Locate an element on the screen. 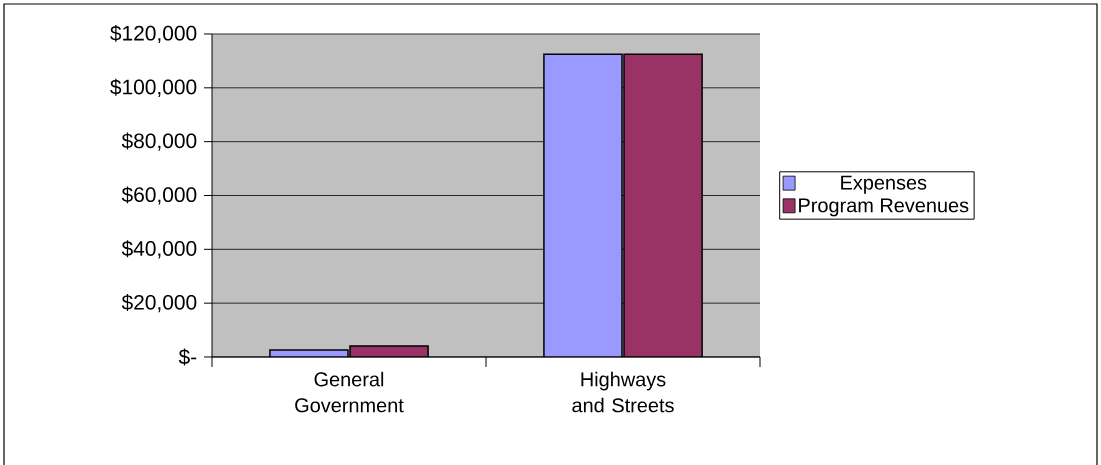  y-tick-label: $100,000 is located at coordinates (153, 87).